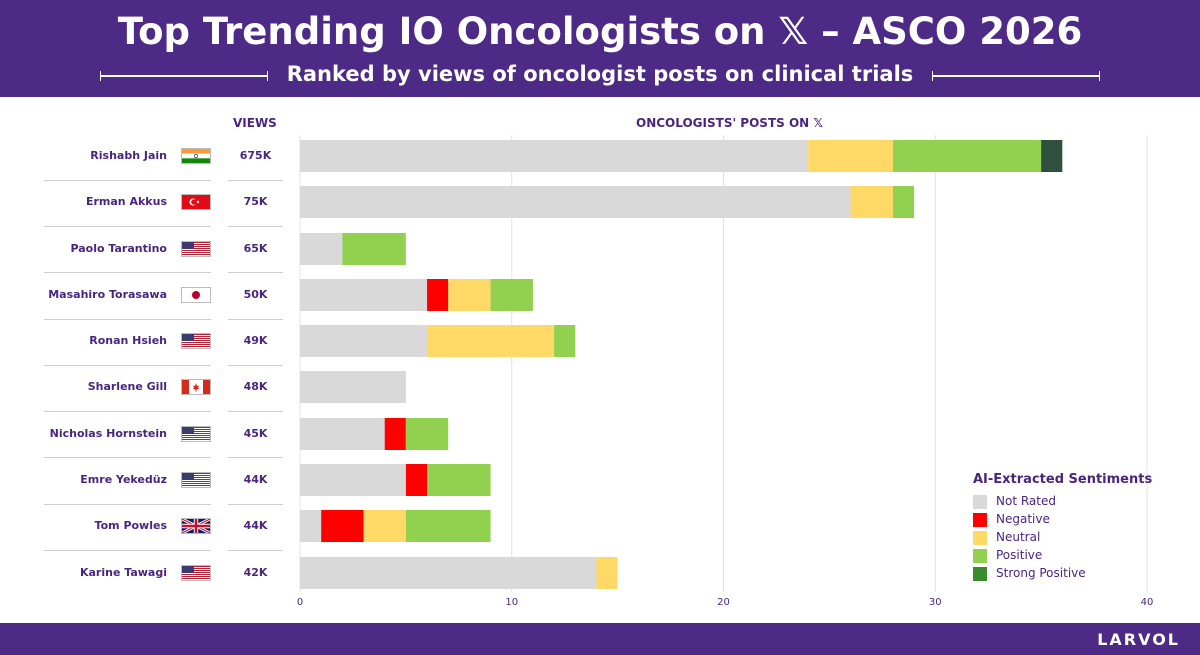  Describe the element at coordinates (1023, 519) in the screenshot. I see `legend-label: Negative` at that location.